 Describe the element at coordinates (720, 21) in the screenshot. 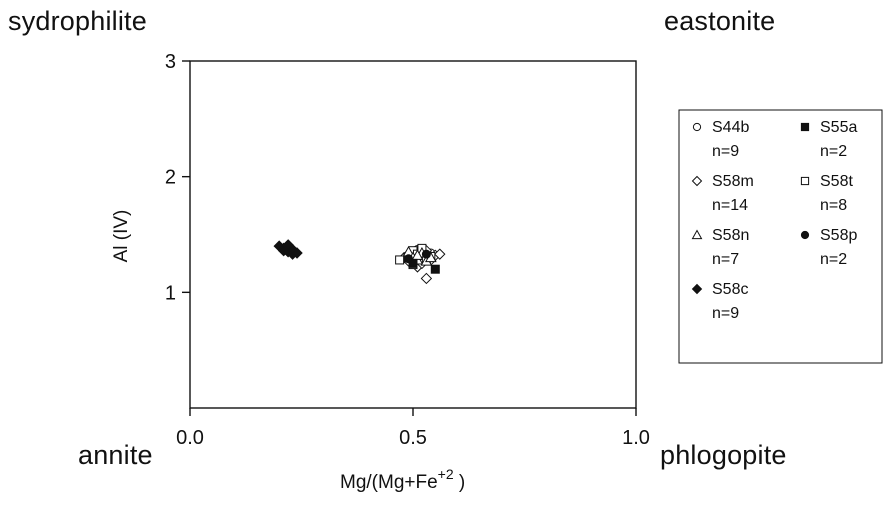

I see `corner-label-top-right: eastonite` at that location.